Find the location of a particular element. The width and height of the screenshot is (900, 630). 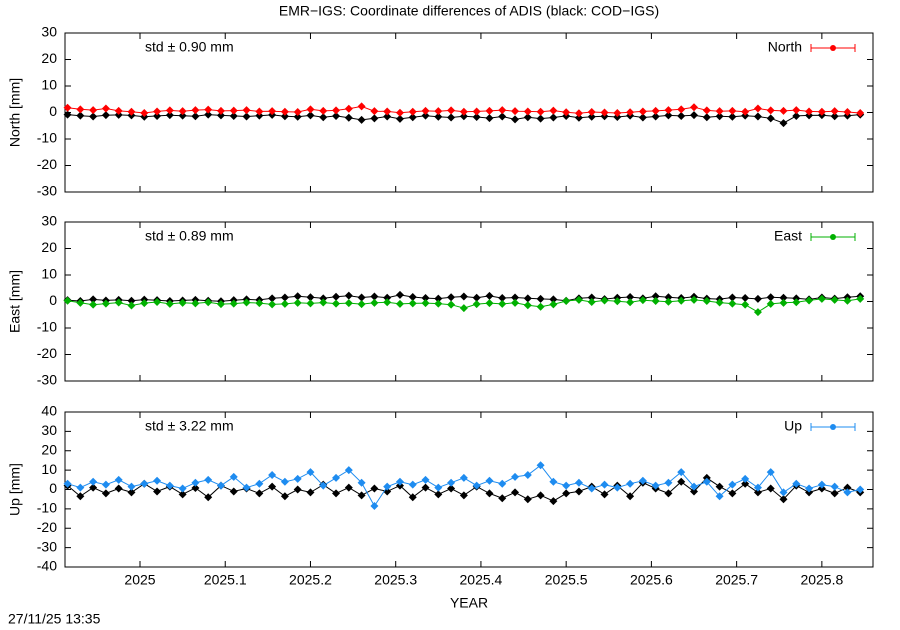

legend-label: Up is located at coordinates (793, 426).